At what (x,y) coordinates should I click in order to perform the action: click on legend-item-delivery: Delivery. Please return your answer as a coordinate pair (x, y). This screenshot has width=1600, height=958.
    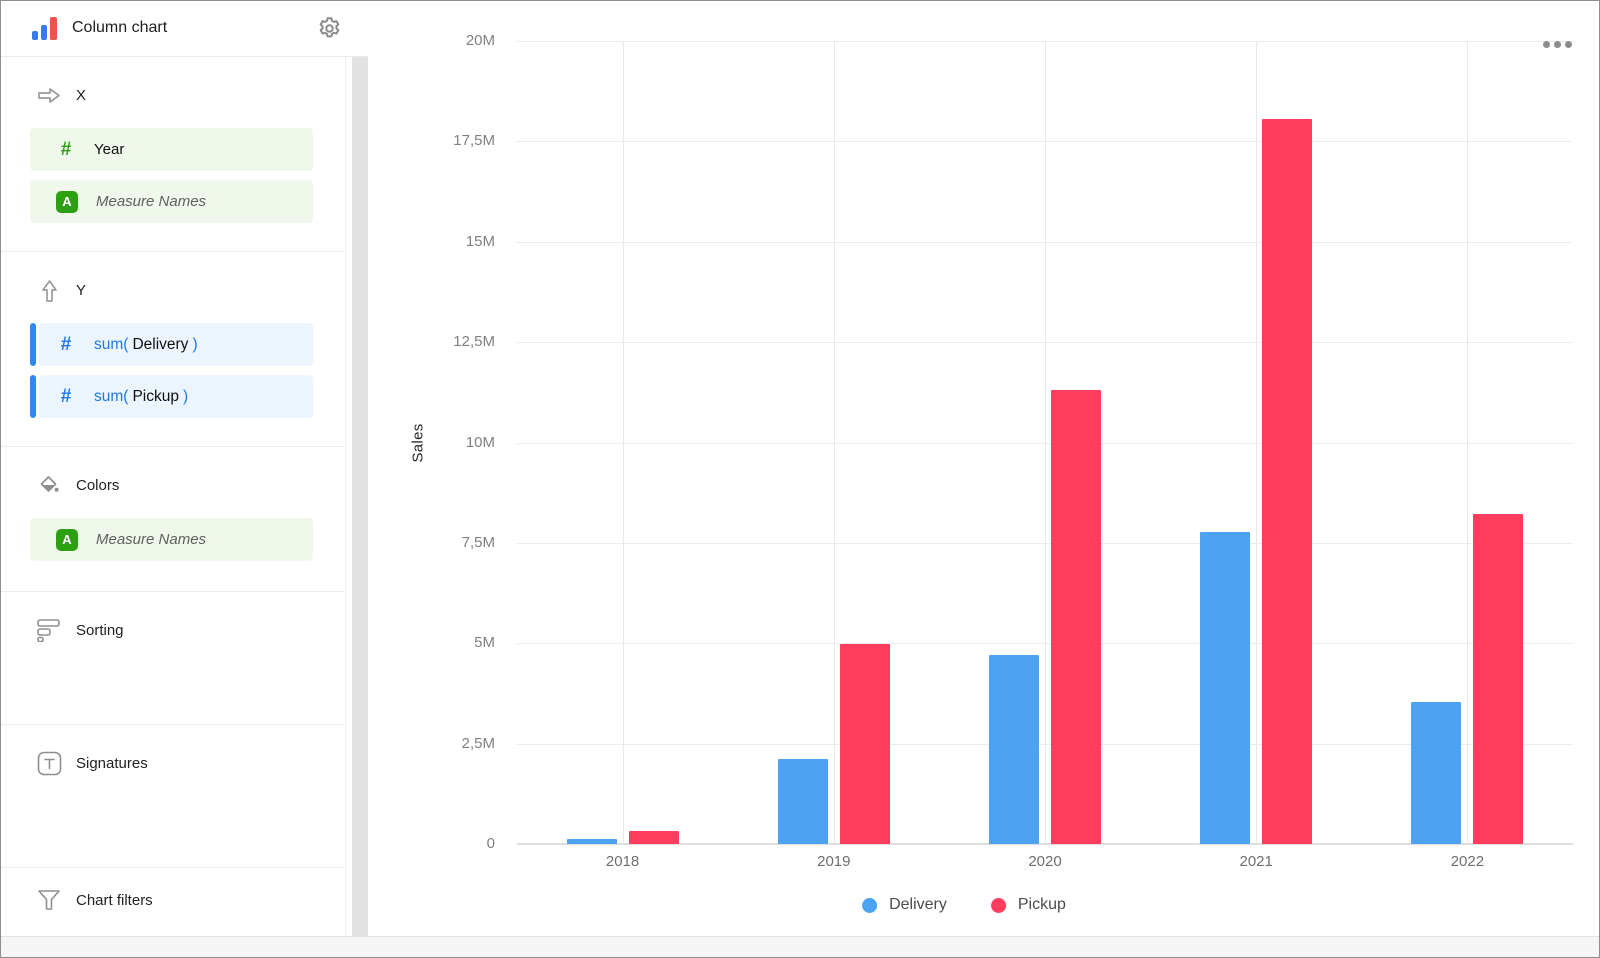
    Looking at the image, I should click on (904, 905).